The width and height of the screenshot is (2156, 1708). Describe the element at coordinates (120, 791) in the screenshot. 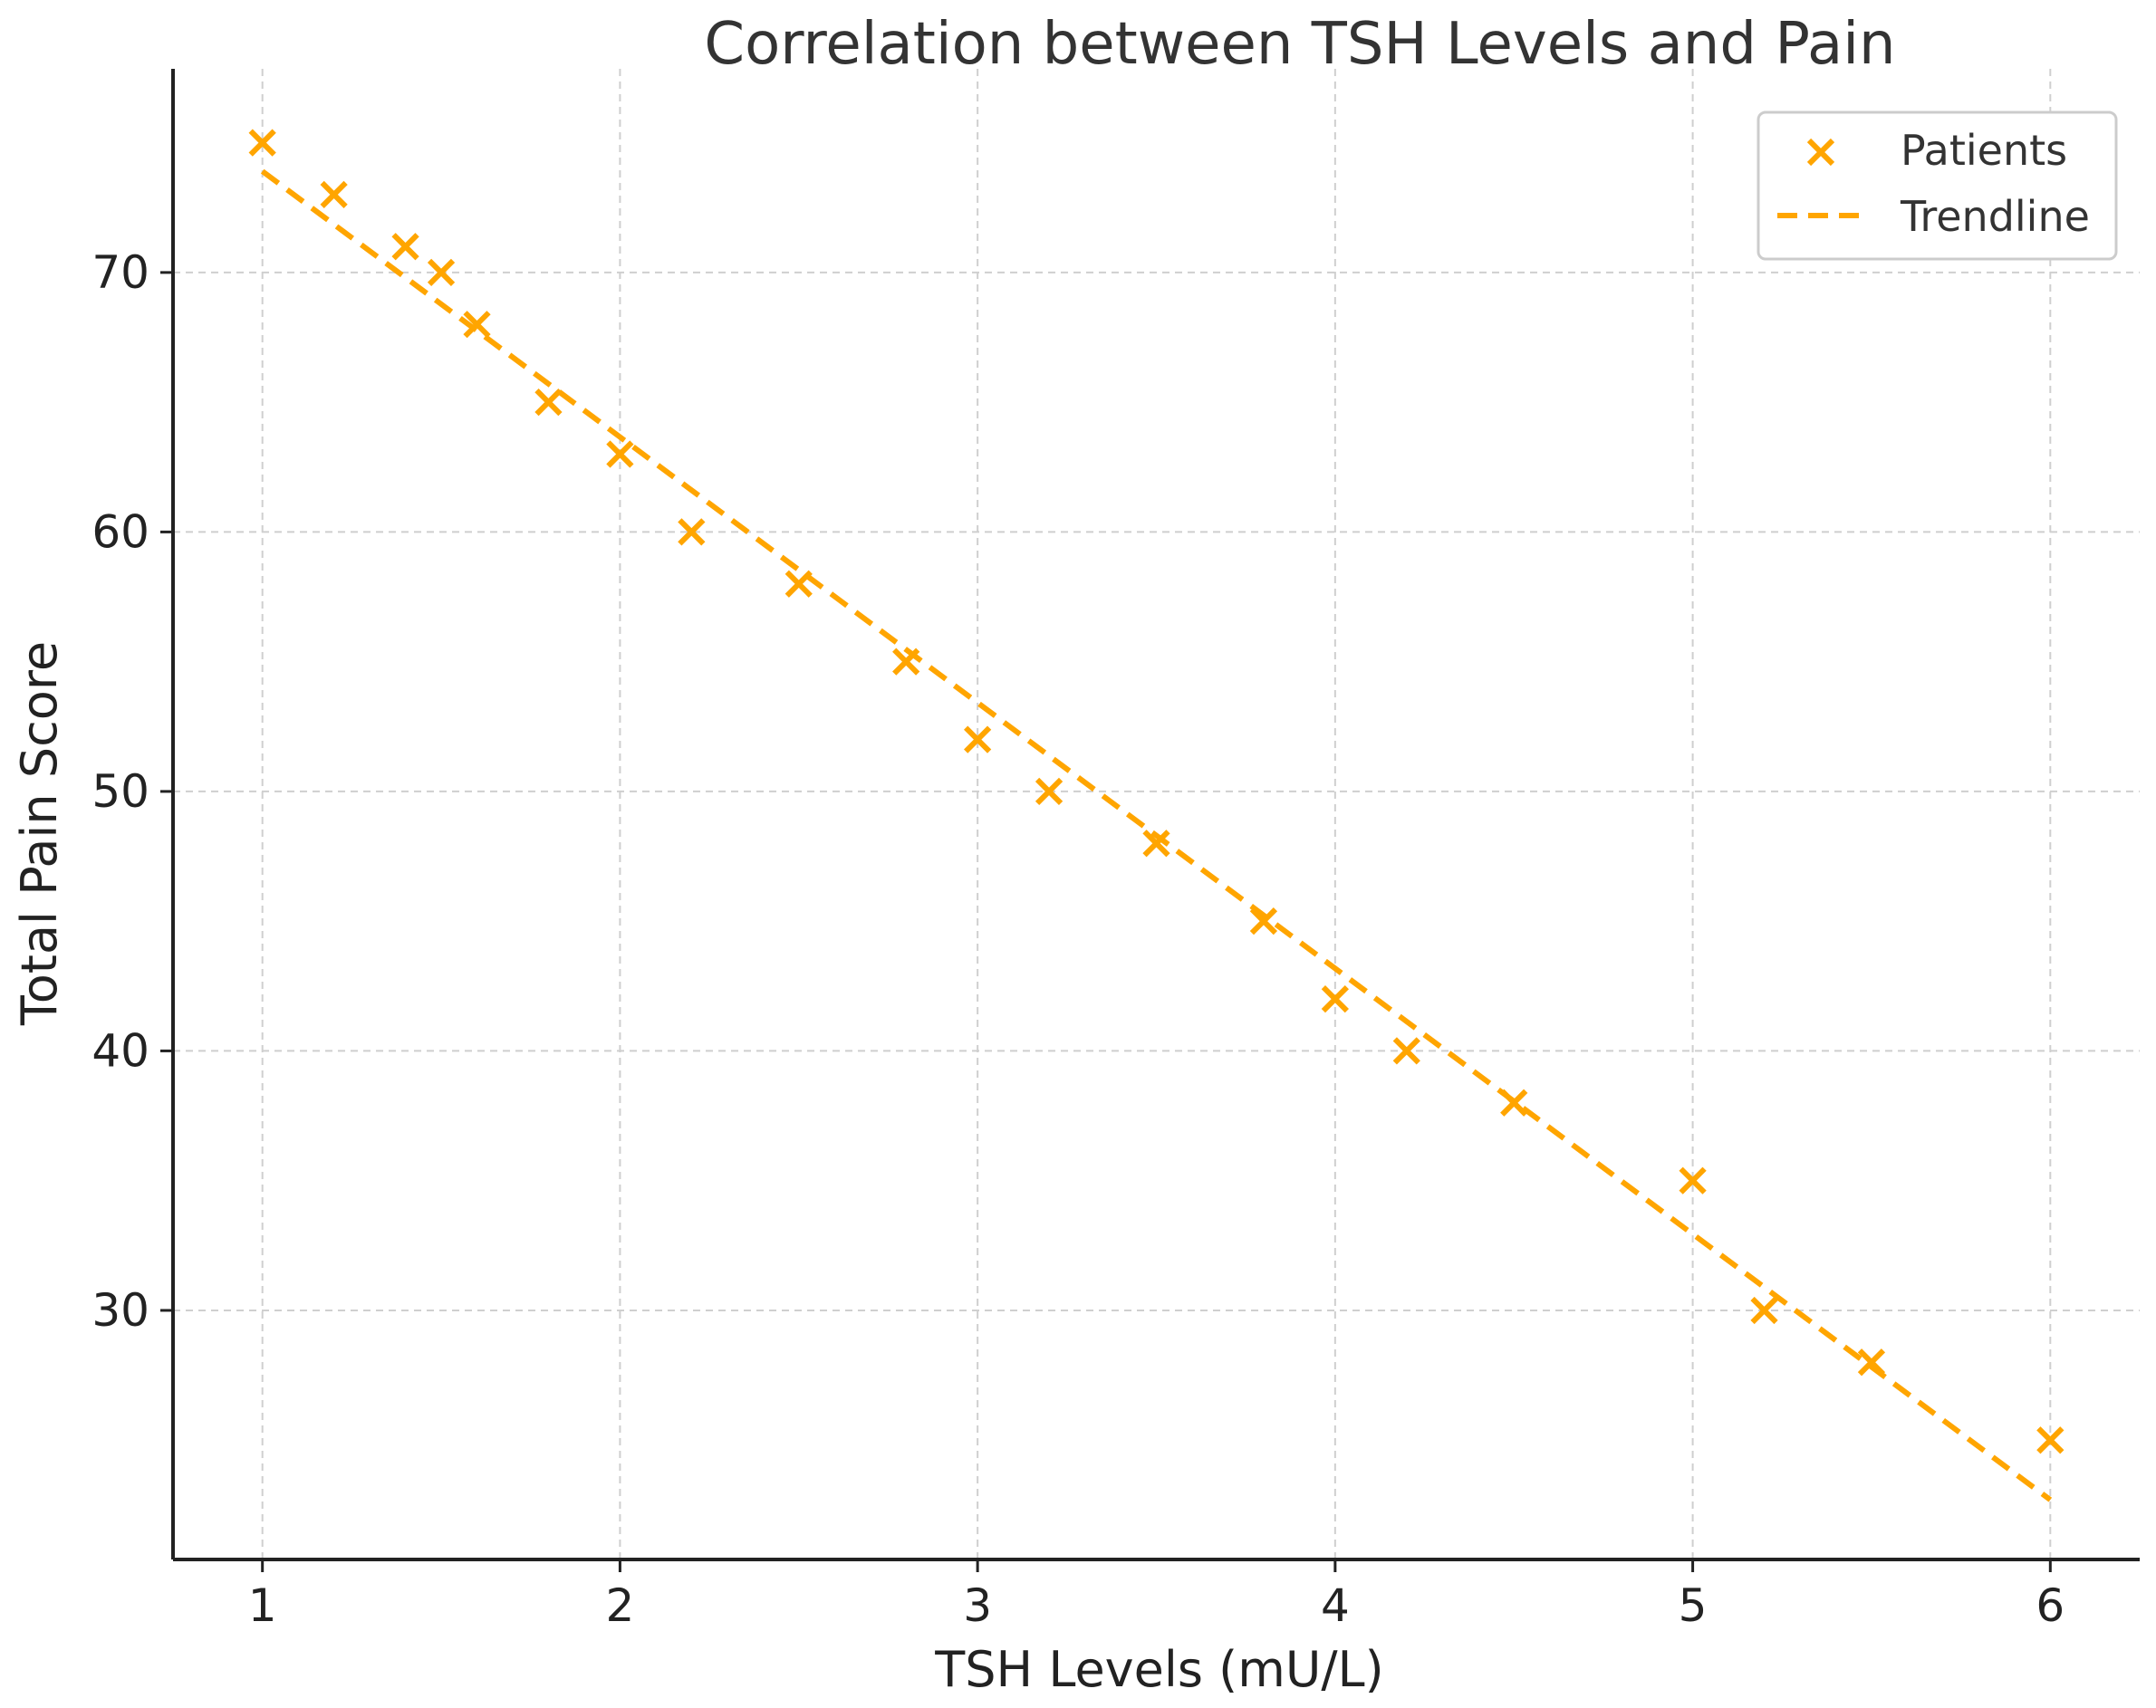

I see `y-tick-label: 50` at that location.